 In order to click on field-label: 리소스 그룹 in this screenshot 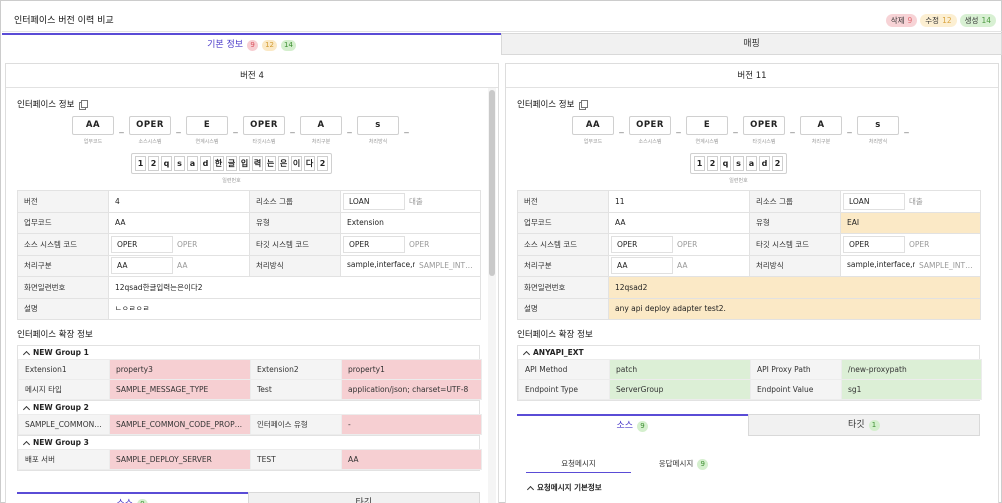, I will do `click(295, 201)`.